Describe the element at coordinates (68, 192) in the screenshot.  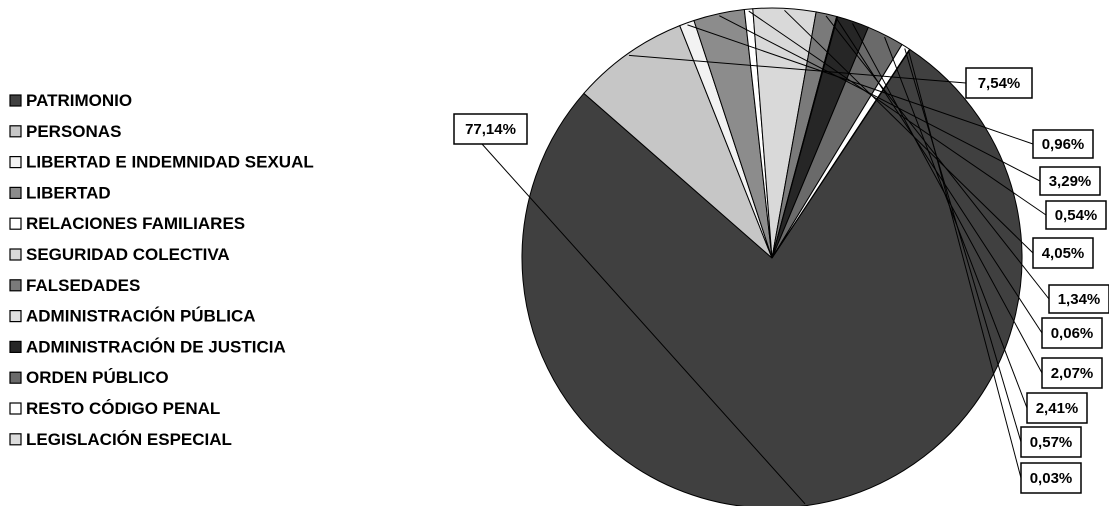
I see `legend-label-libertad: LIBERTAD` at that location.